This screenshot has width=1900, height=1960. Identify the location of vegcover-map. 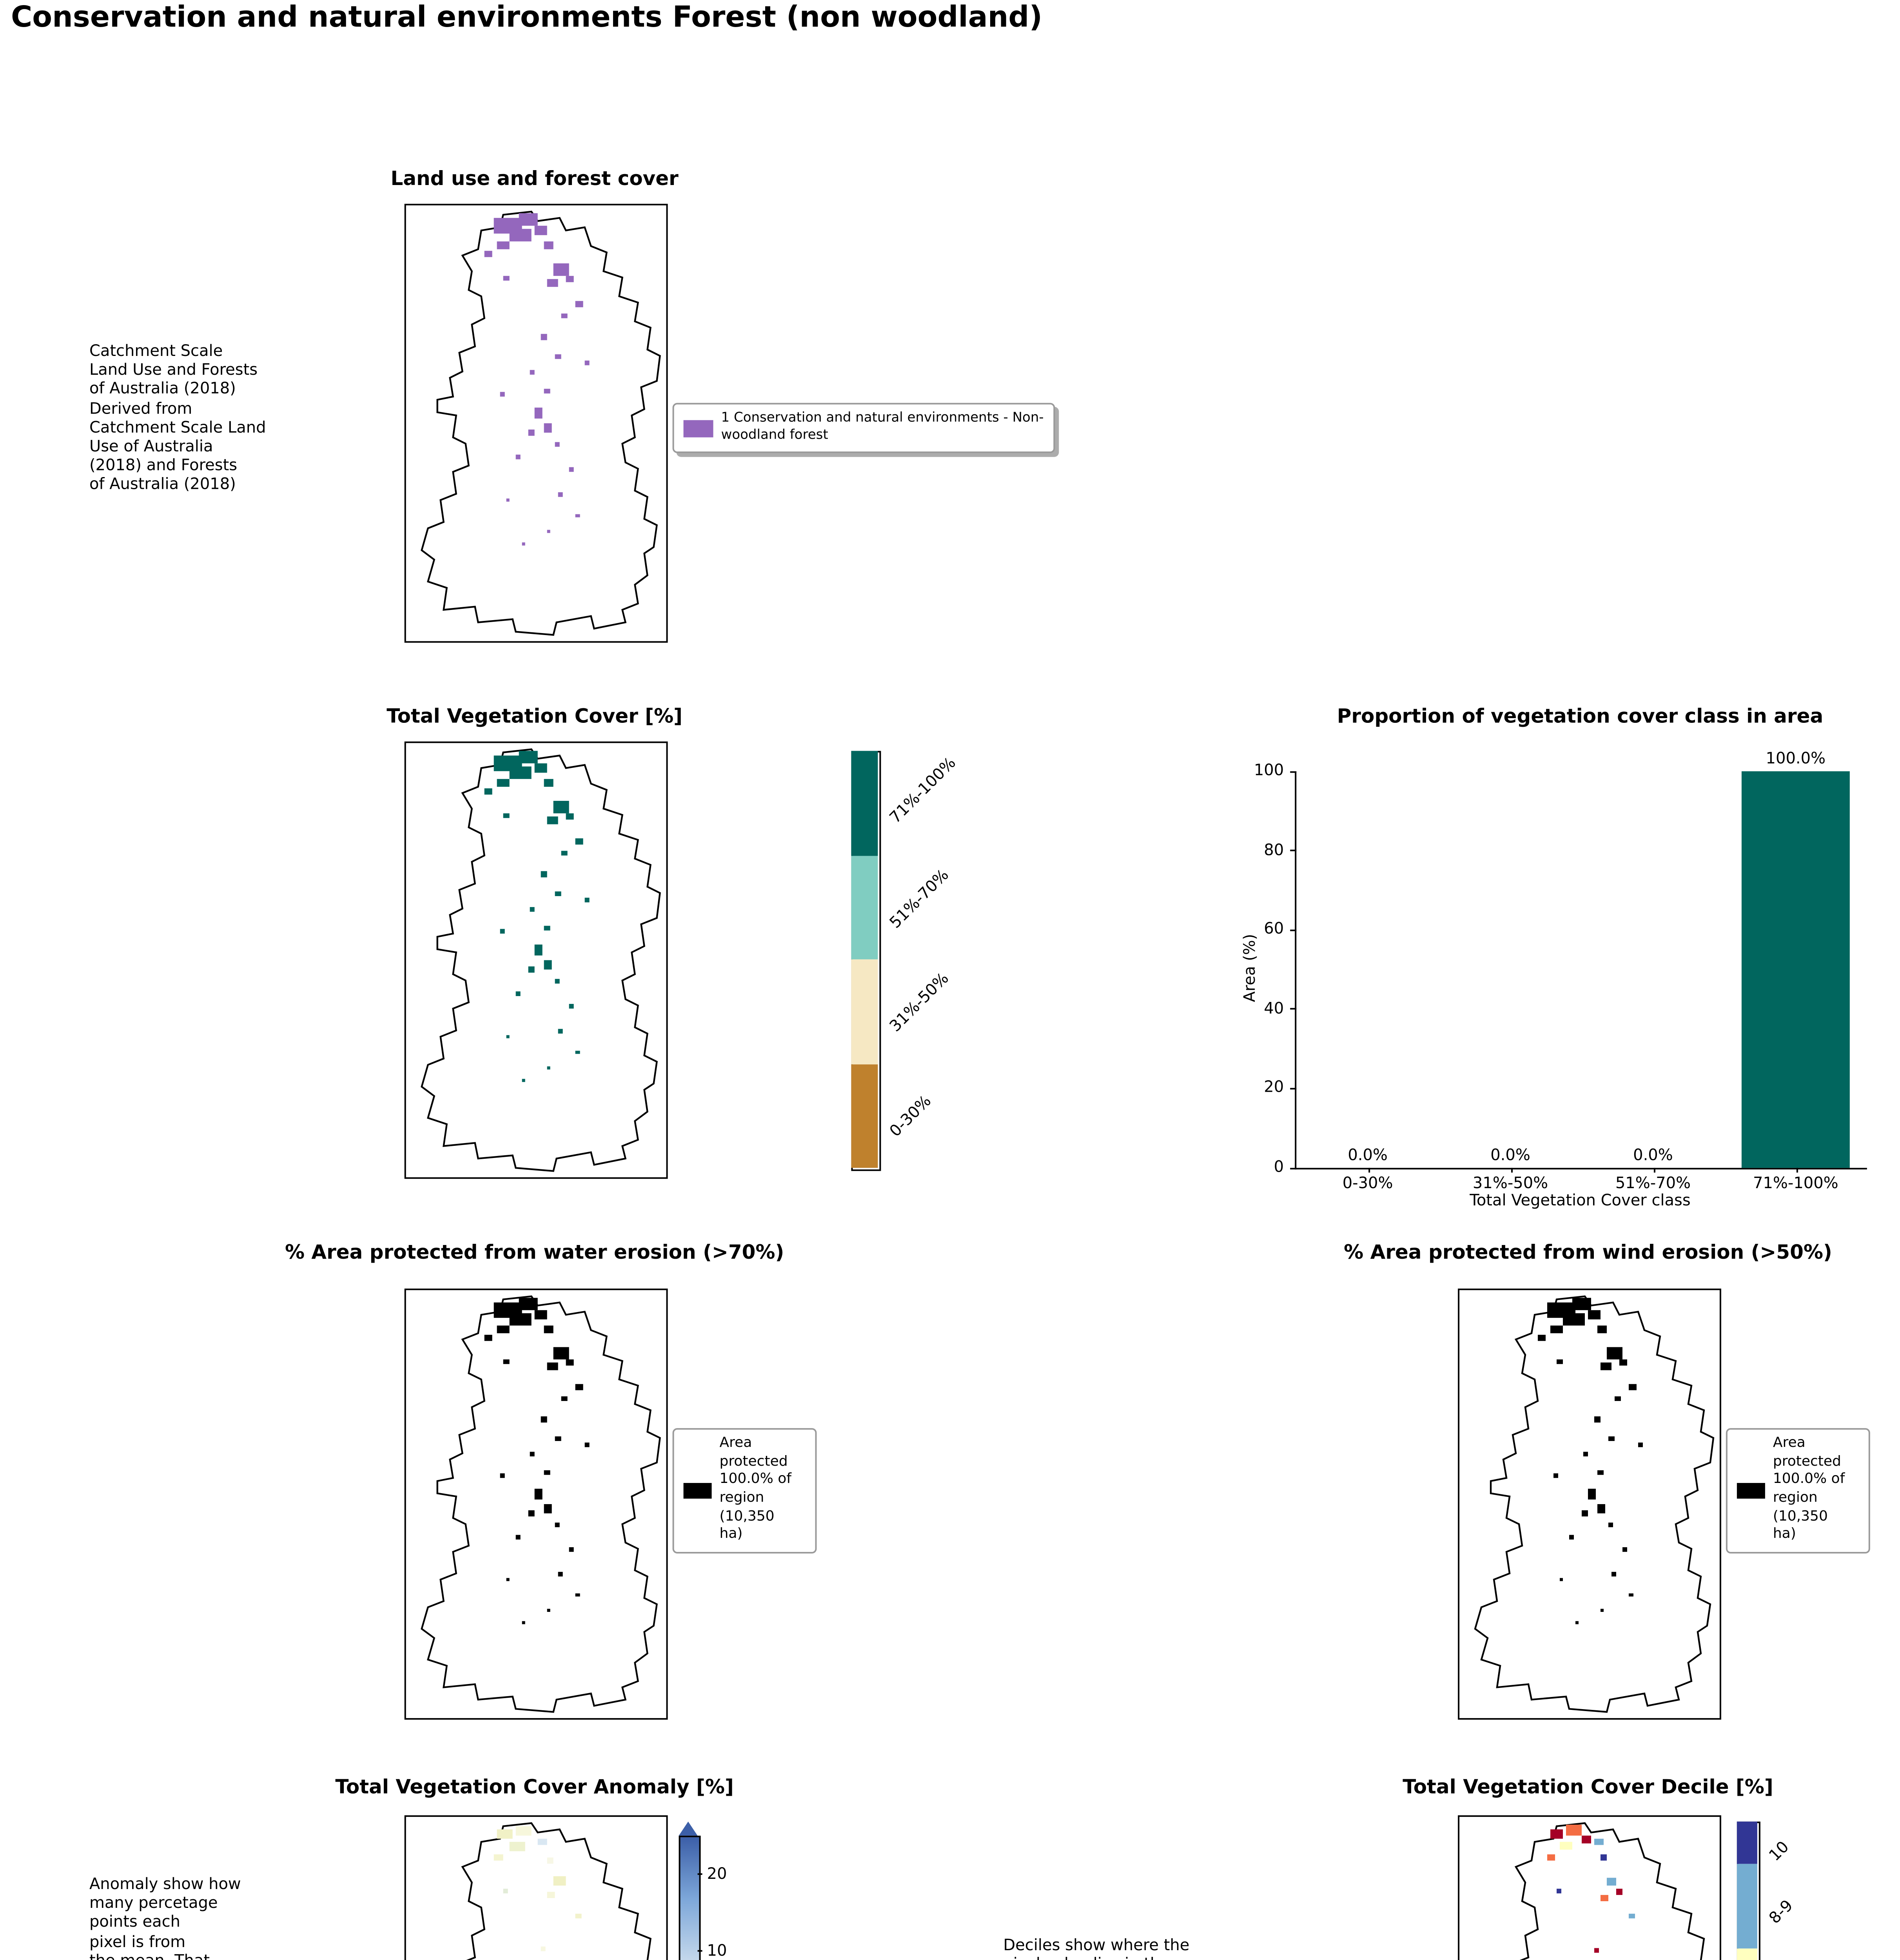
(536, 960).